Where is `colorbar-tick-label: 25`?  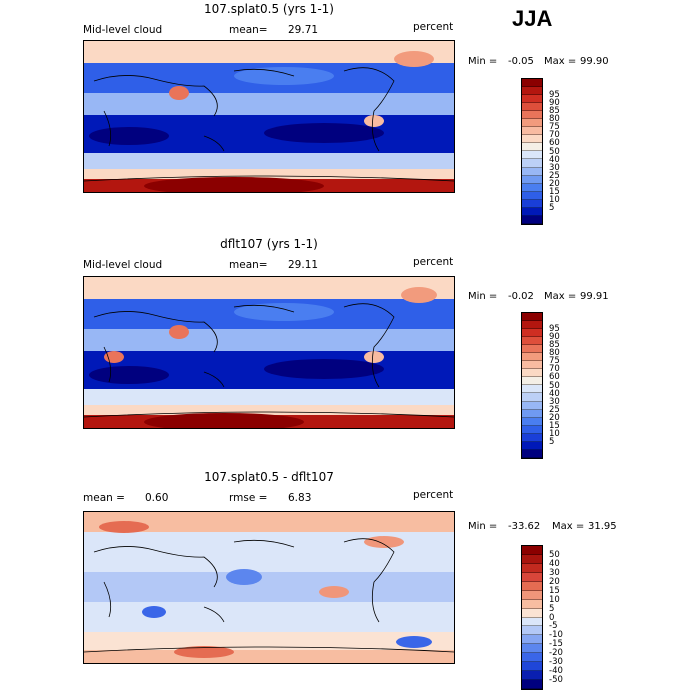
colorbar-tick-label: 25 is located at coordinates (554, 175).